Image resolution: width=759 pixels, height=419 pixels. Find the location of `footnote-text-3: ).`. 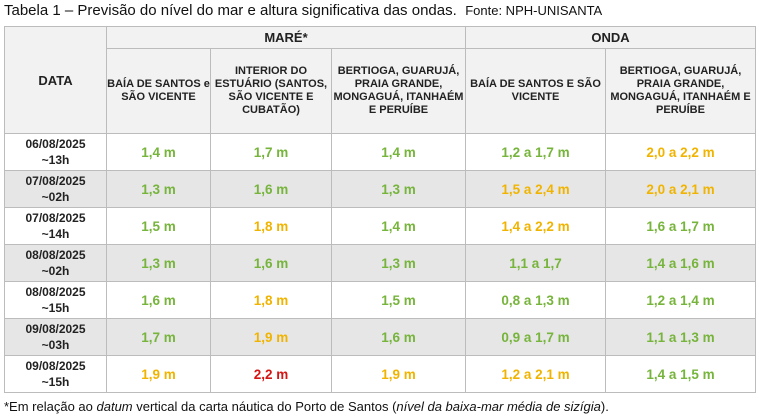

footnote-text-3: ). is located at coordinates (604, 406).